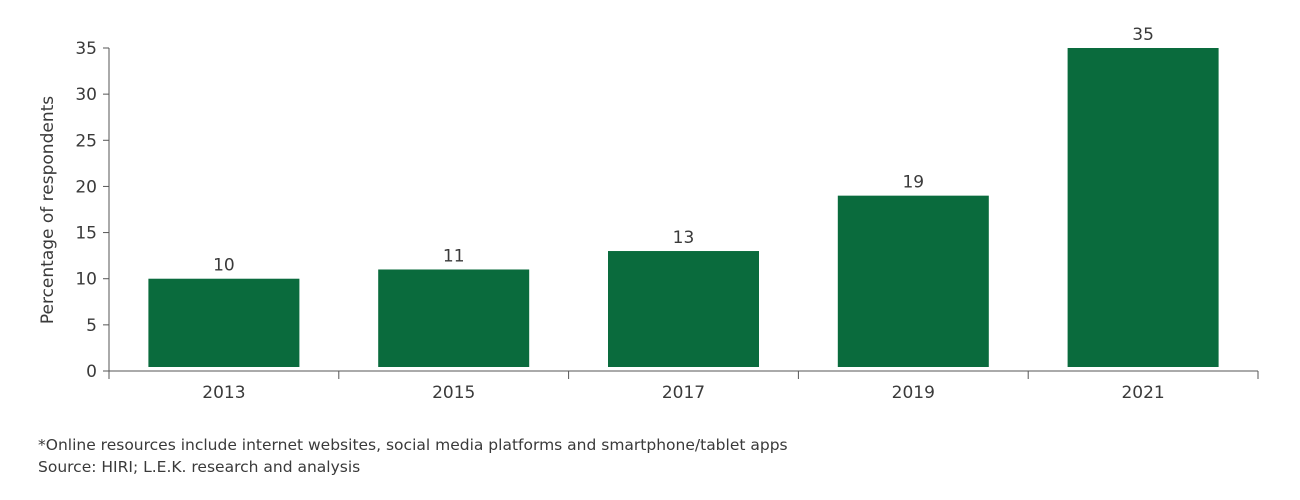  What do you see at coordinates (453, 393) in the screenshot?
I see `x-tick-label-2015: 2015` at bounding box center [453, 393].